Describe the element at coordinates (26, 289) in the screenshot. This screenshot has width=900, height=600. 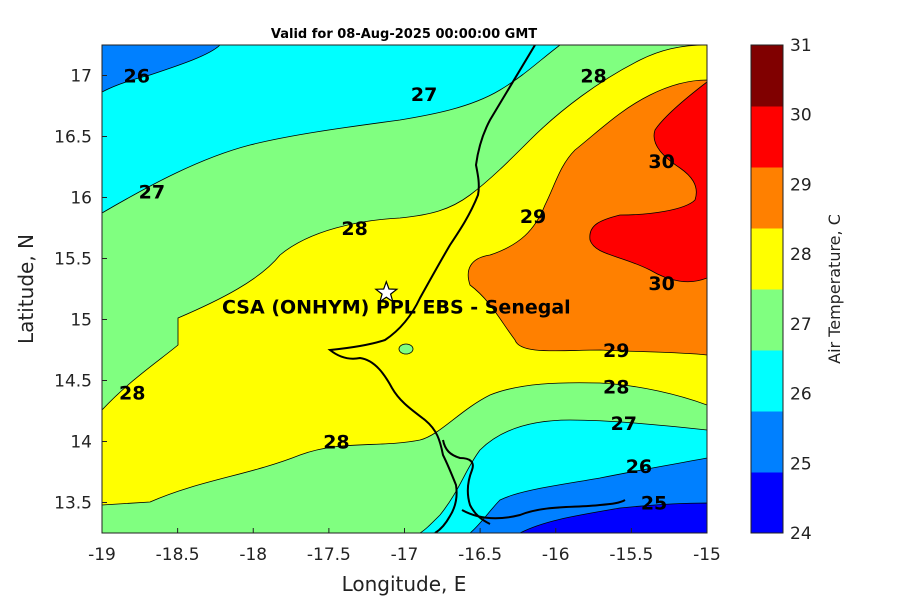
I see `y-axis-label: Latitude, N` at that location.